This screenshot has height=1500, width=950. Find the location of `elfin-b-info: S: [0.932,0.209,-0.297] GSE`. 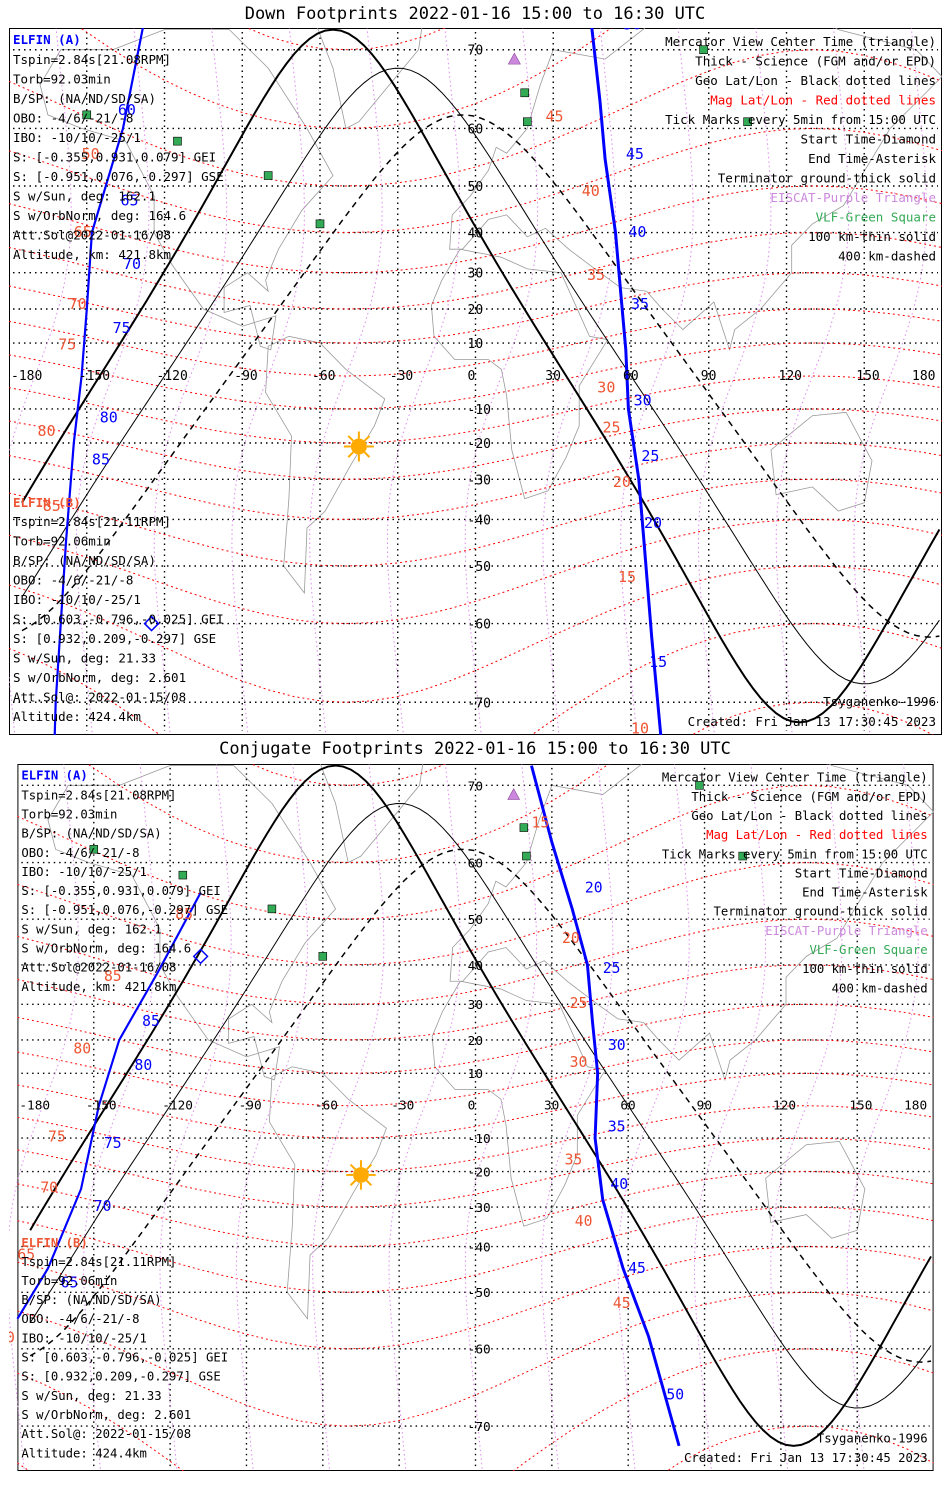

elfin-b-info: S: [0.932,0.209,-0.297] GSE is located at coordinates (120, 1377).